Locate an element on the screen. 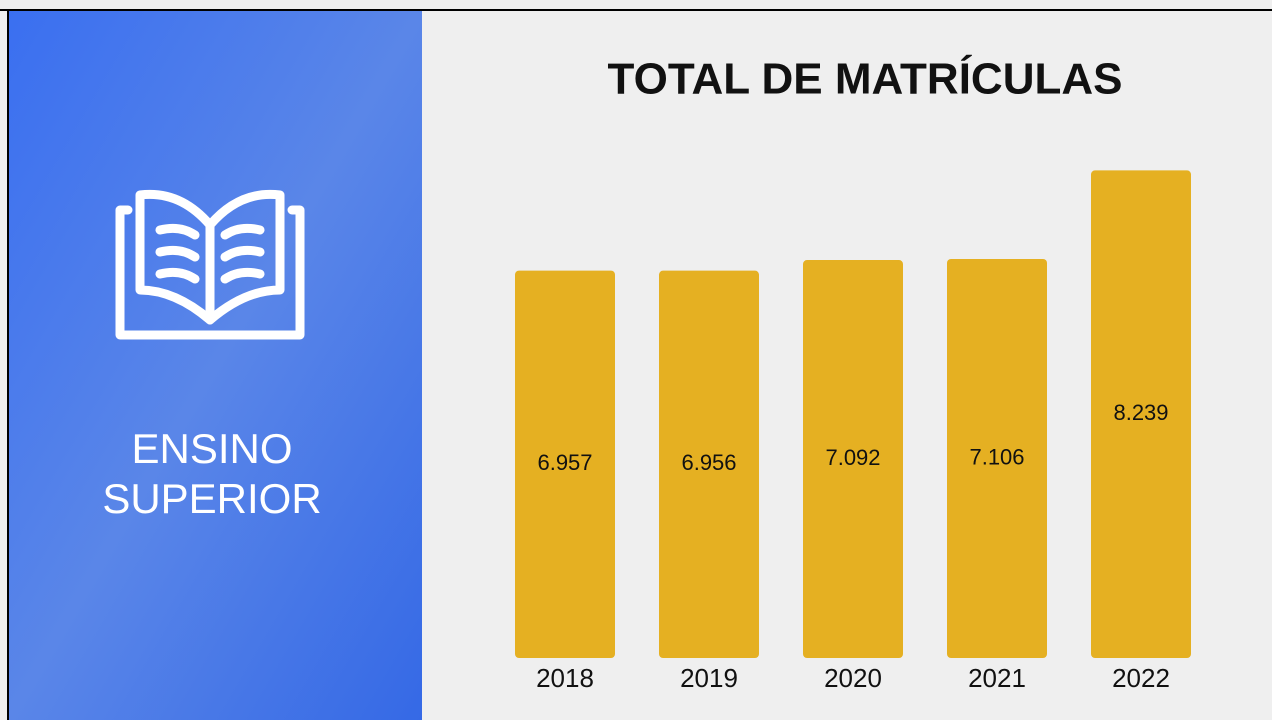 This screenshot has width=1272, height=720. value-label: 7.092 is located at coordinates (852, 457).